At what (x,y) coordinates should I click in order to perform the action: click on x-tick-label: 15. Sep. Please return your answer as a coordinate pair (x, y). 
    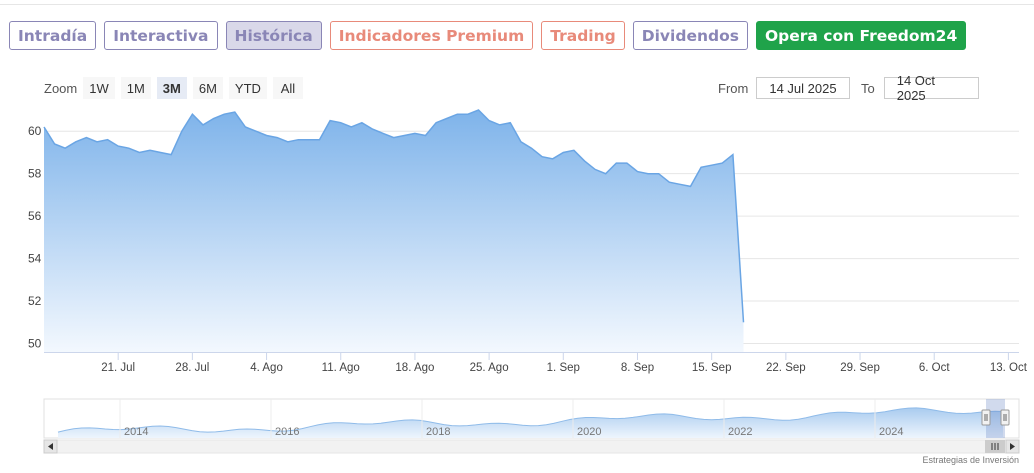
    Looking at the image, I should click on (712, 368).